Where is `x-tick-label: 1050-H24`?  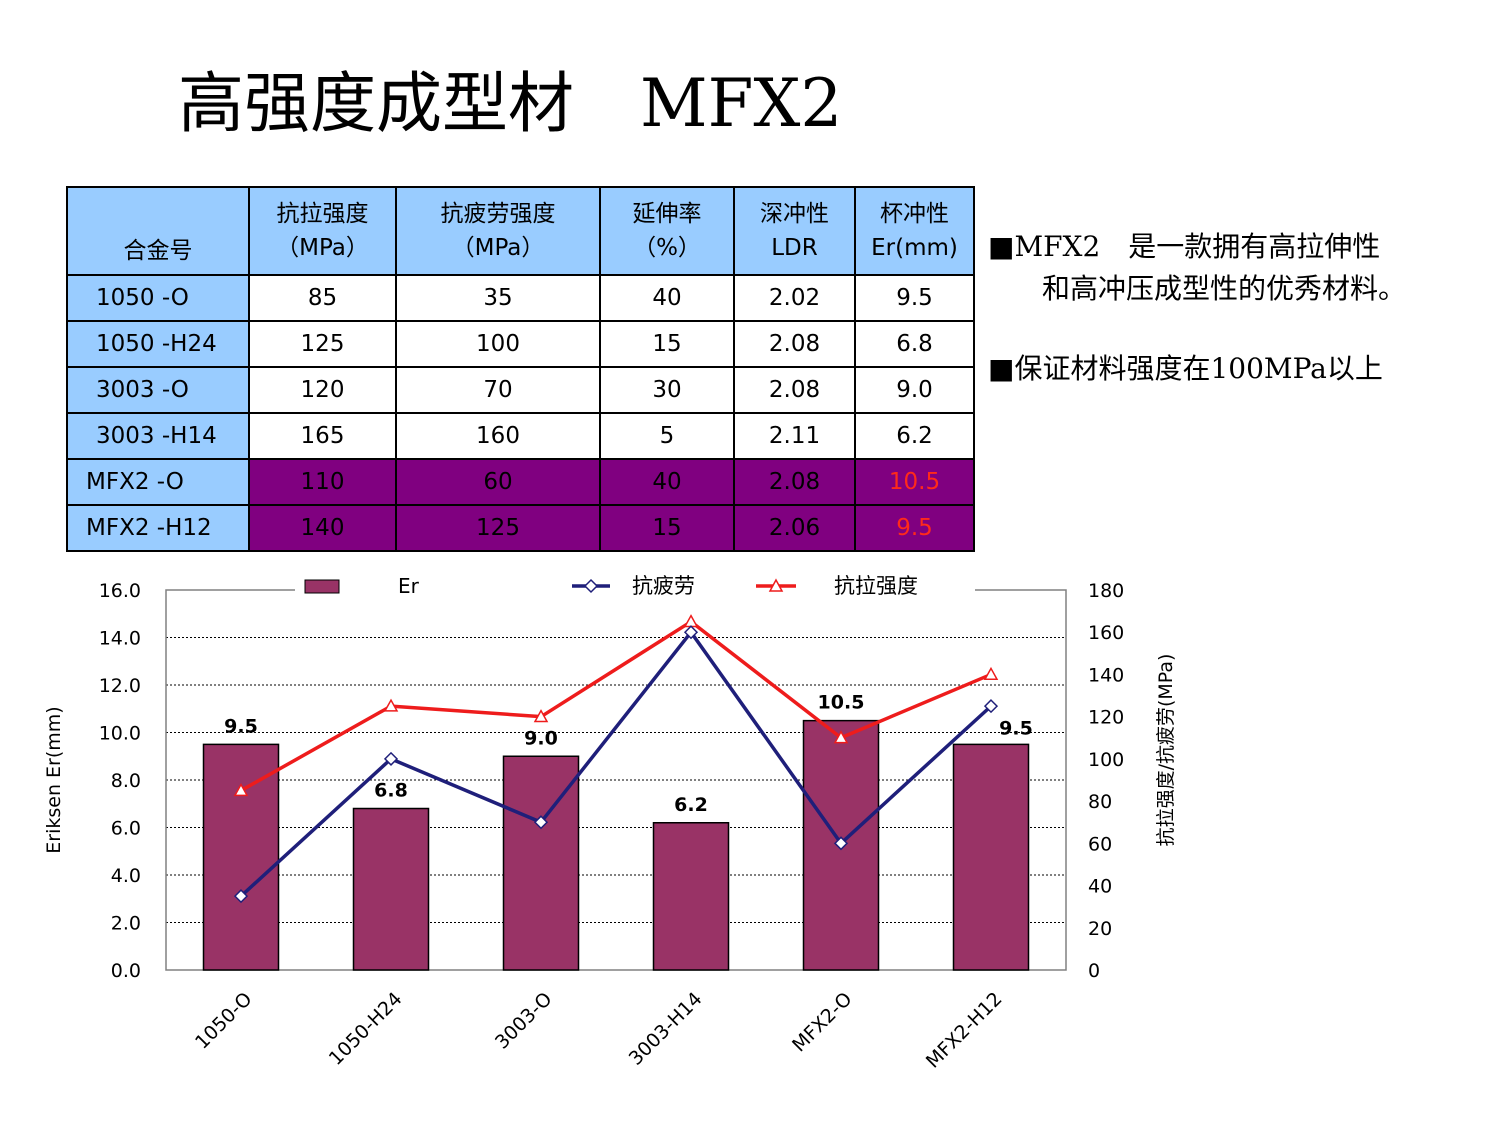
x-tick-label: 1050-H24 is located at coordinates (366, 1029).